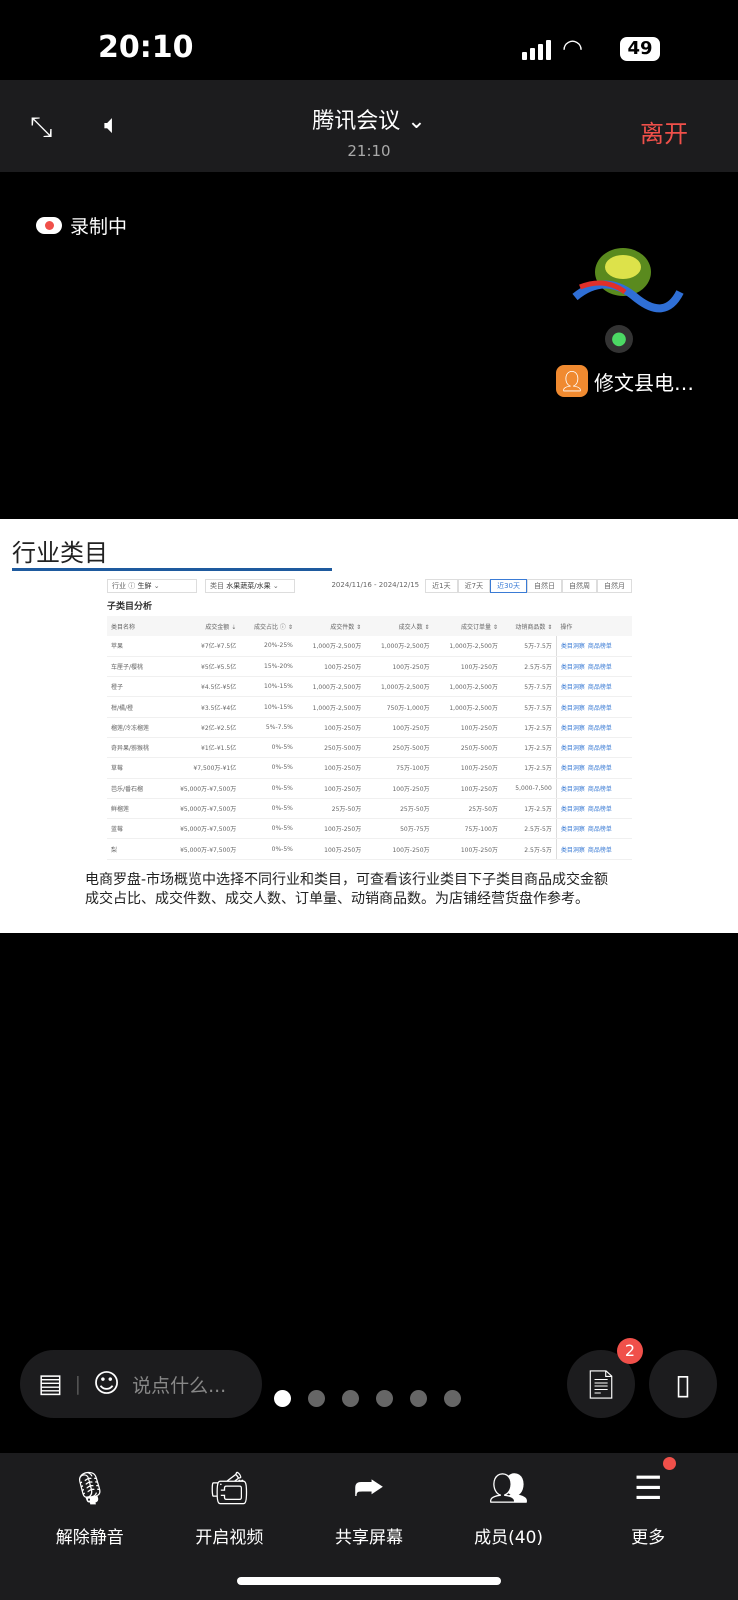  I want to click on meeting-title-text: 腾讯会议, so click(356, 121).